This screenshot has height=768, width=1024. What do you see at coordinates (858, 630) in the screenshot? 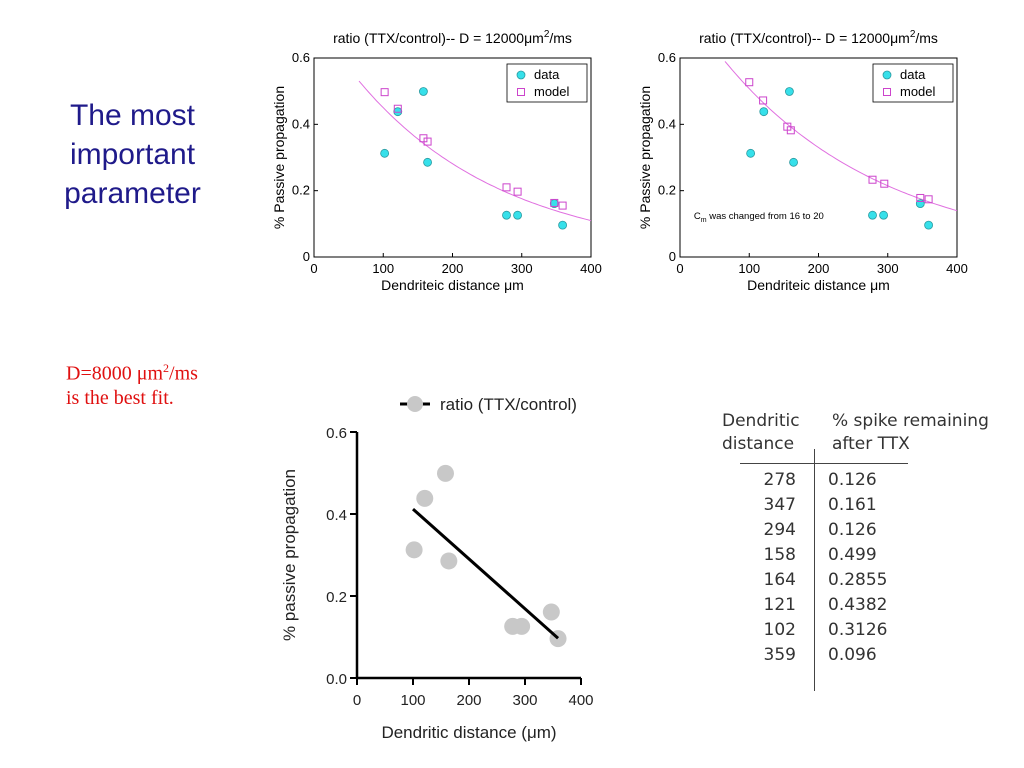
I see `cell-spike-remaining: 0.3126` at bounding box center [858, 630].